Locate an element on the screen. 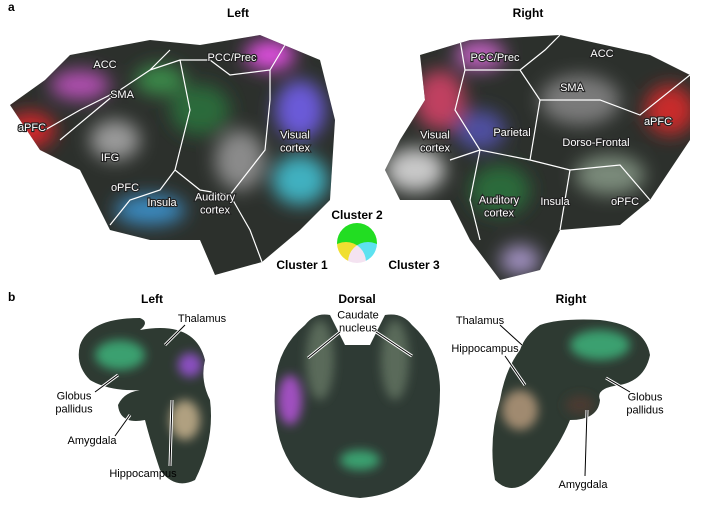 This screenshot has height=520, width=702. legend-label: Cluster 2 is located at coordinates (357, 215).